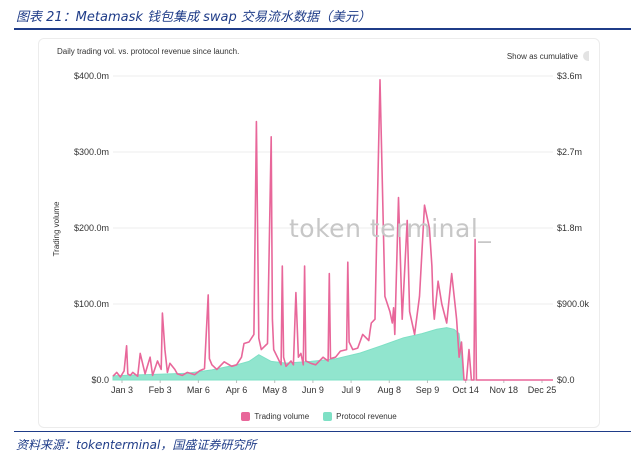 Image resolution: width=641 pixels, height=458 pixels. Describe the element at coordinates (569, 76) in the screenshot. I see `right-tick-label: $3.6m` at that location.